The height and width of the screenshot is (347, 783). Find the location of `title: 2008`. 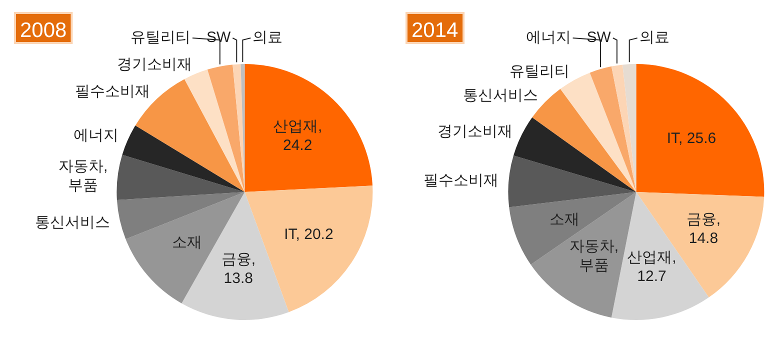

title: 2008 is located at coordinates (43, 28).